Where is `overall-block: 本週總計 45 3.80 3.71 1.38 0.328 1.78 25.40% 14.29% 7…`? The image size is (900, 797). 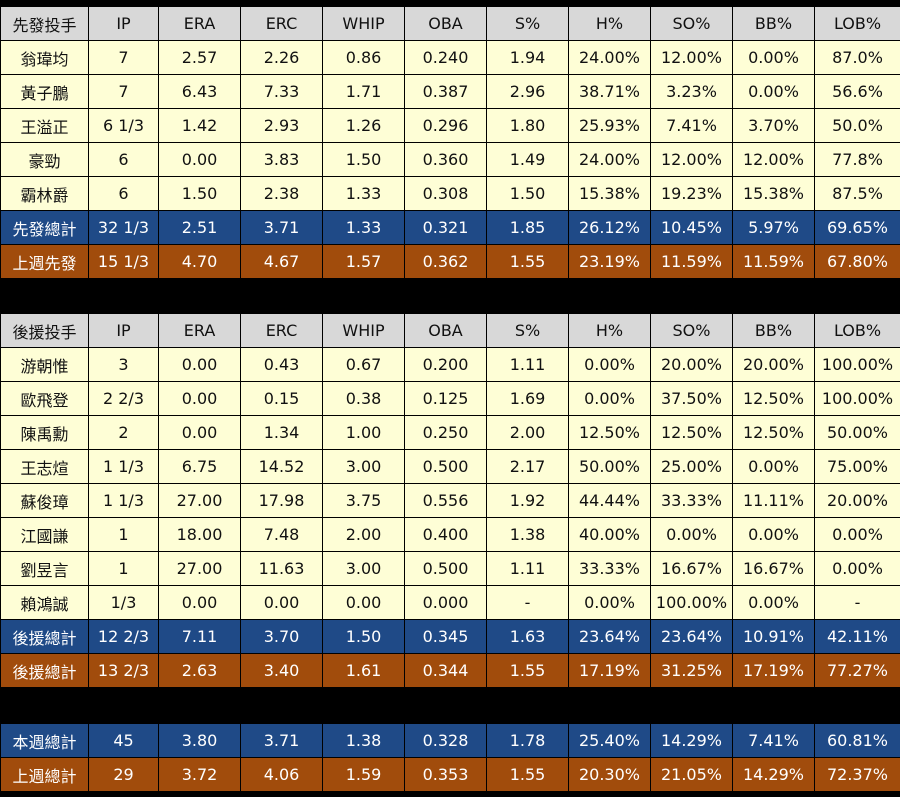
overall-block: 本週總計 45 3.80 3.71 1.38 0.328 1.78 25.40% 14.29% 7… is located at coordinates (450, 757).